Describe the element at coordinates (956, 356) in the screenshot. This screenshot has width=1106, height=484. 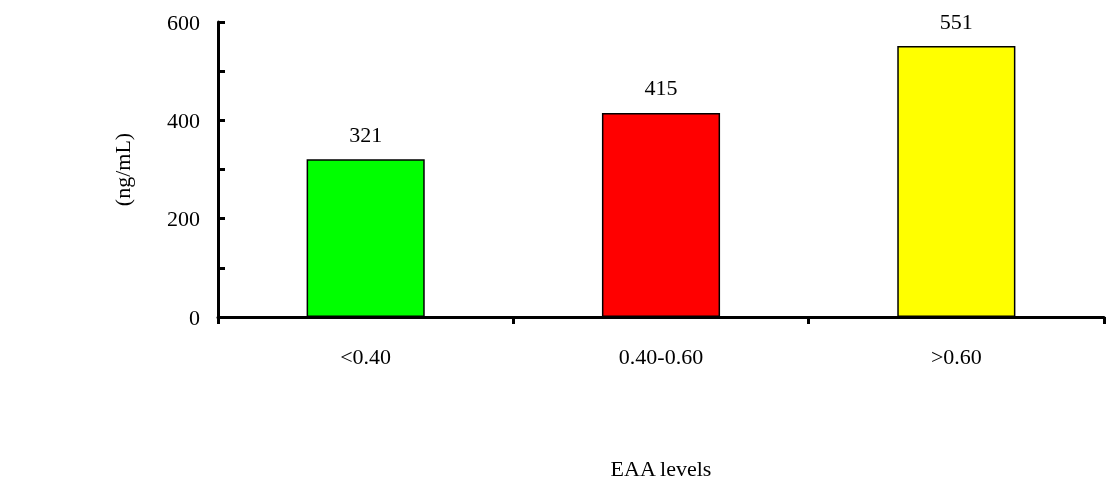
I see `x-tick-label: >0.60` at that location.